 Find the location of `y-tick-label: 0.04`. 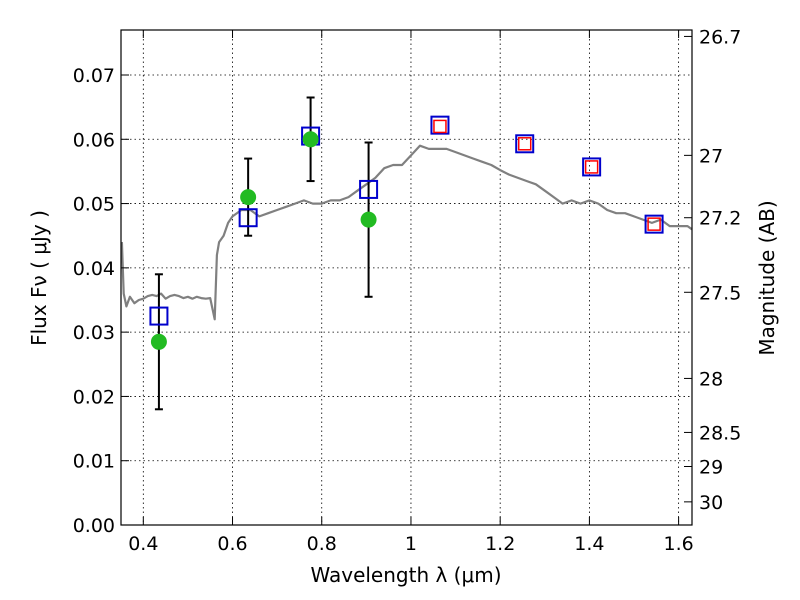

y-tick-label: 0.04 is located at coordinates (94, 269).